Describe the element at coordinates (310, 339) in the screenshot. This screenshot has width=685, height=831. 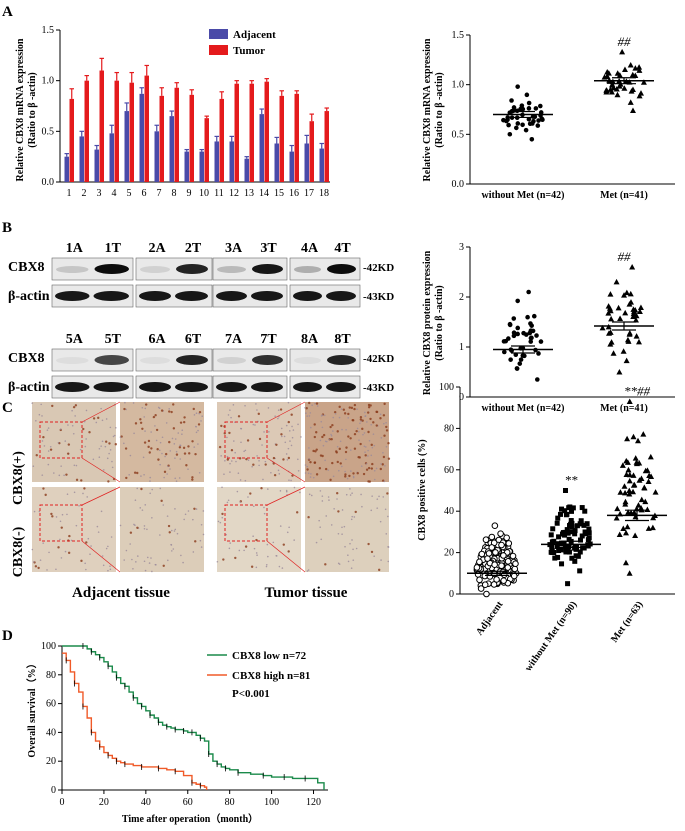
I see `lane-label: 8A` at that location.